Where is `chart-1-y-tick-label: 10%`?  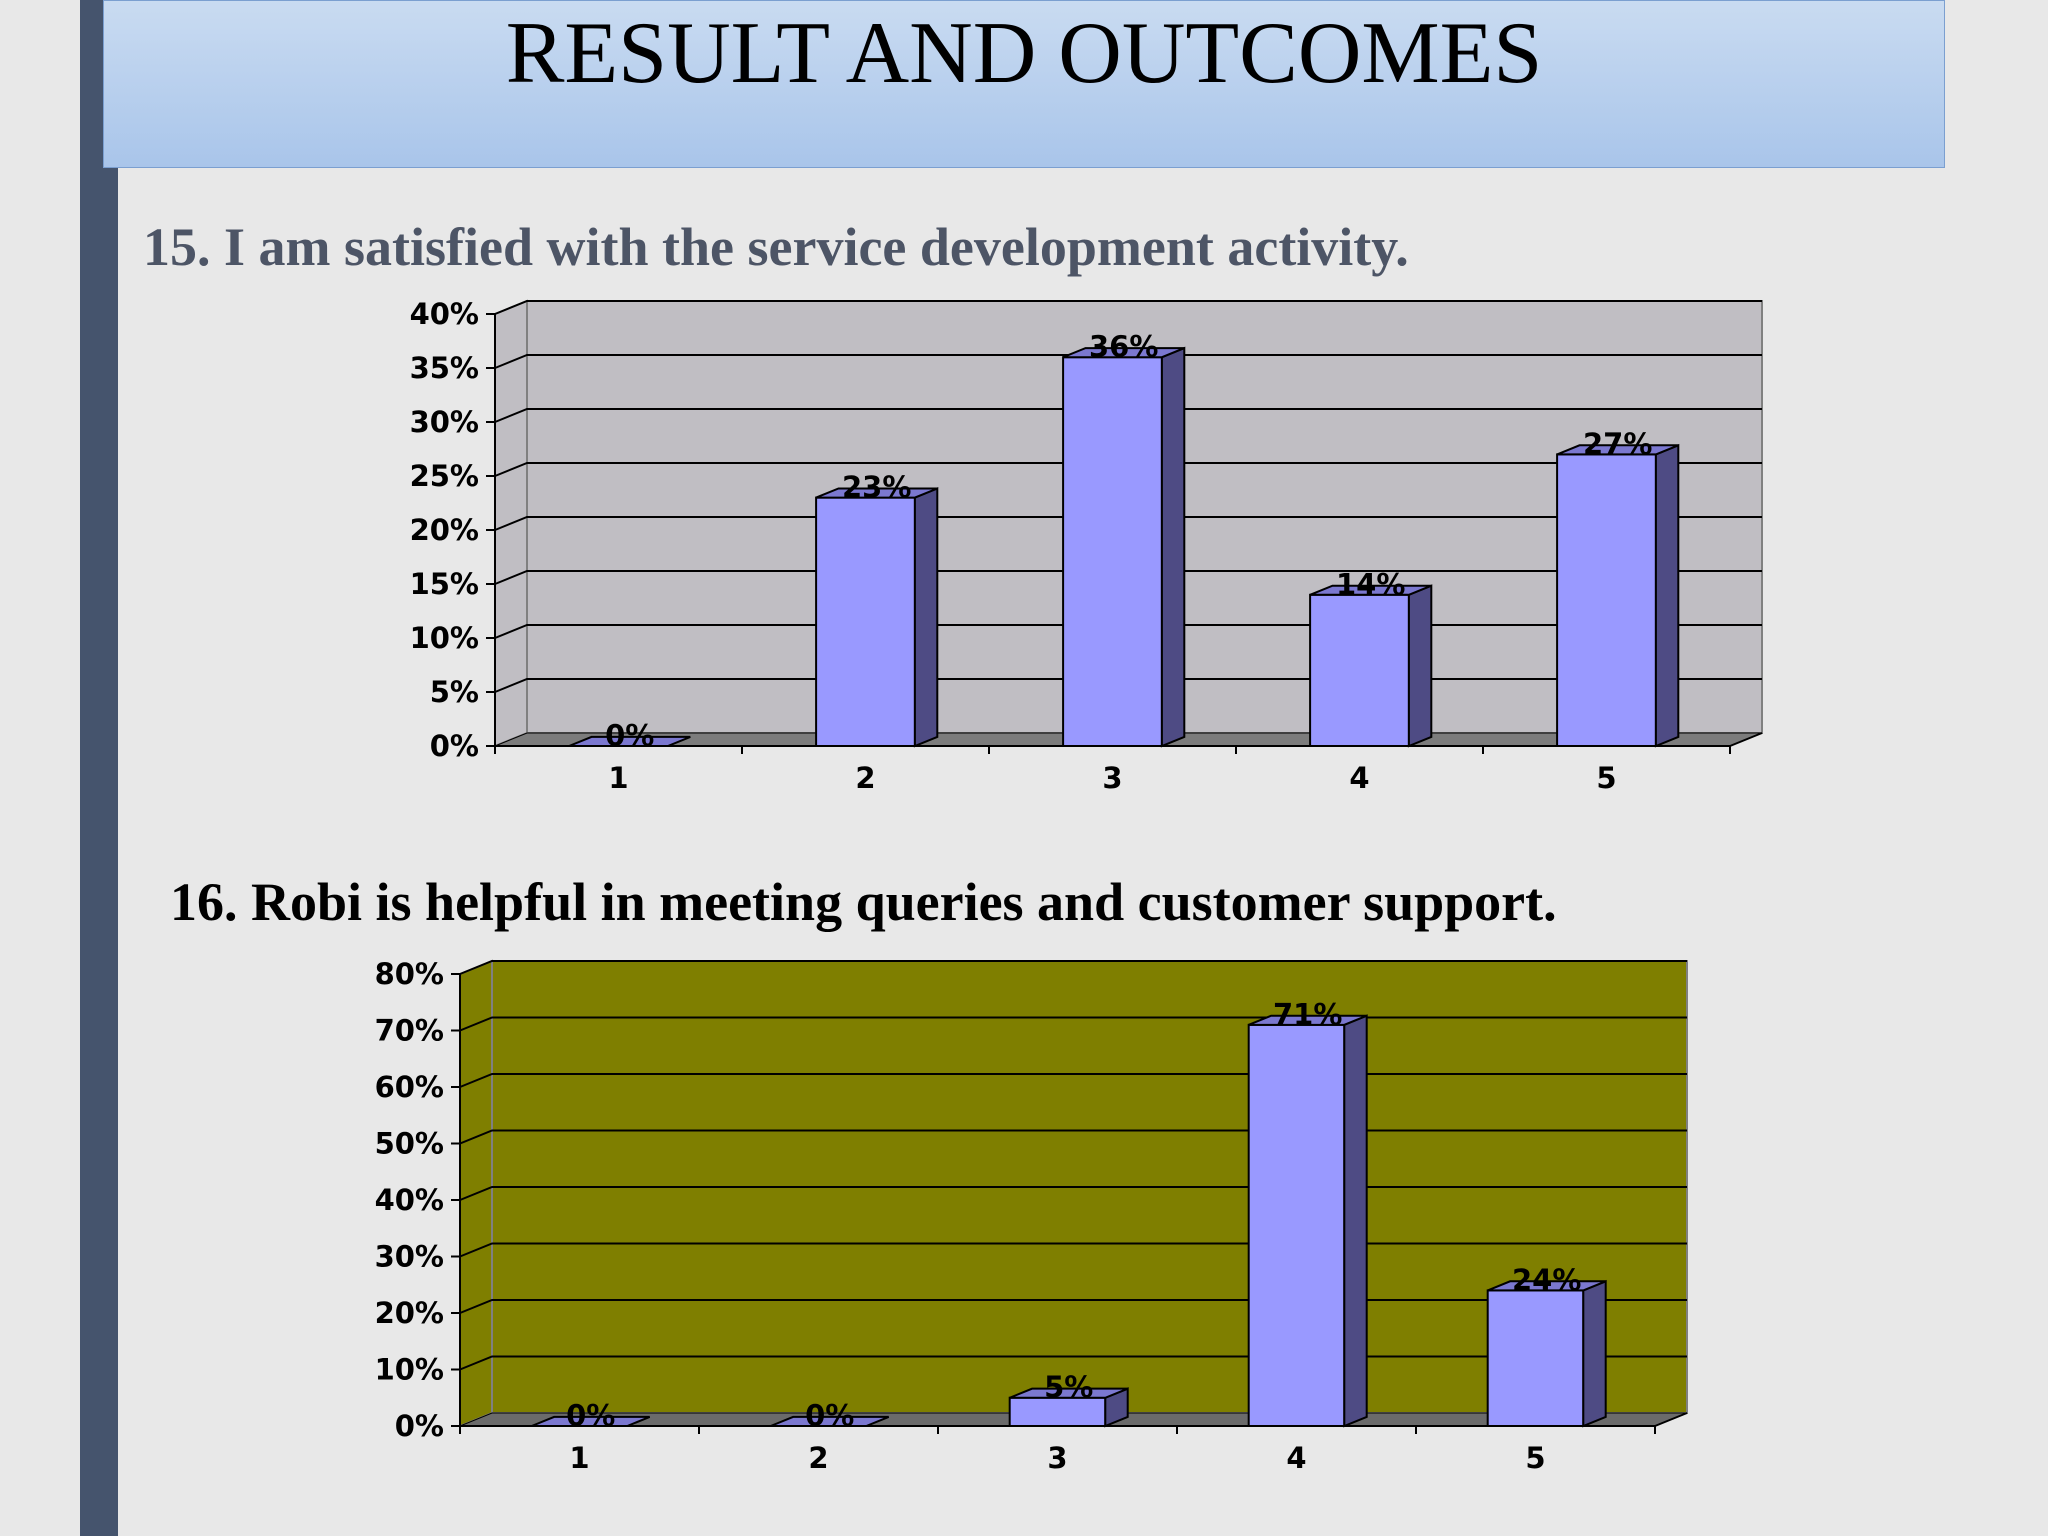
chart-1-y-tick-label: 10% is located at coordinates (444, 638).